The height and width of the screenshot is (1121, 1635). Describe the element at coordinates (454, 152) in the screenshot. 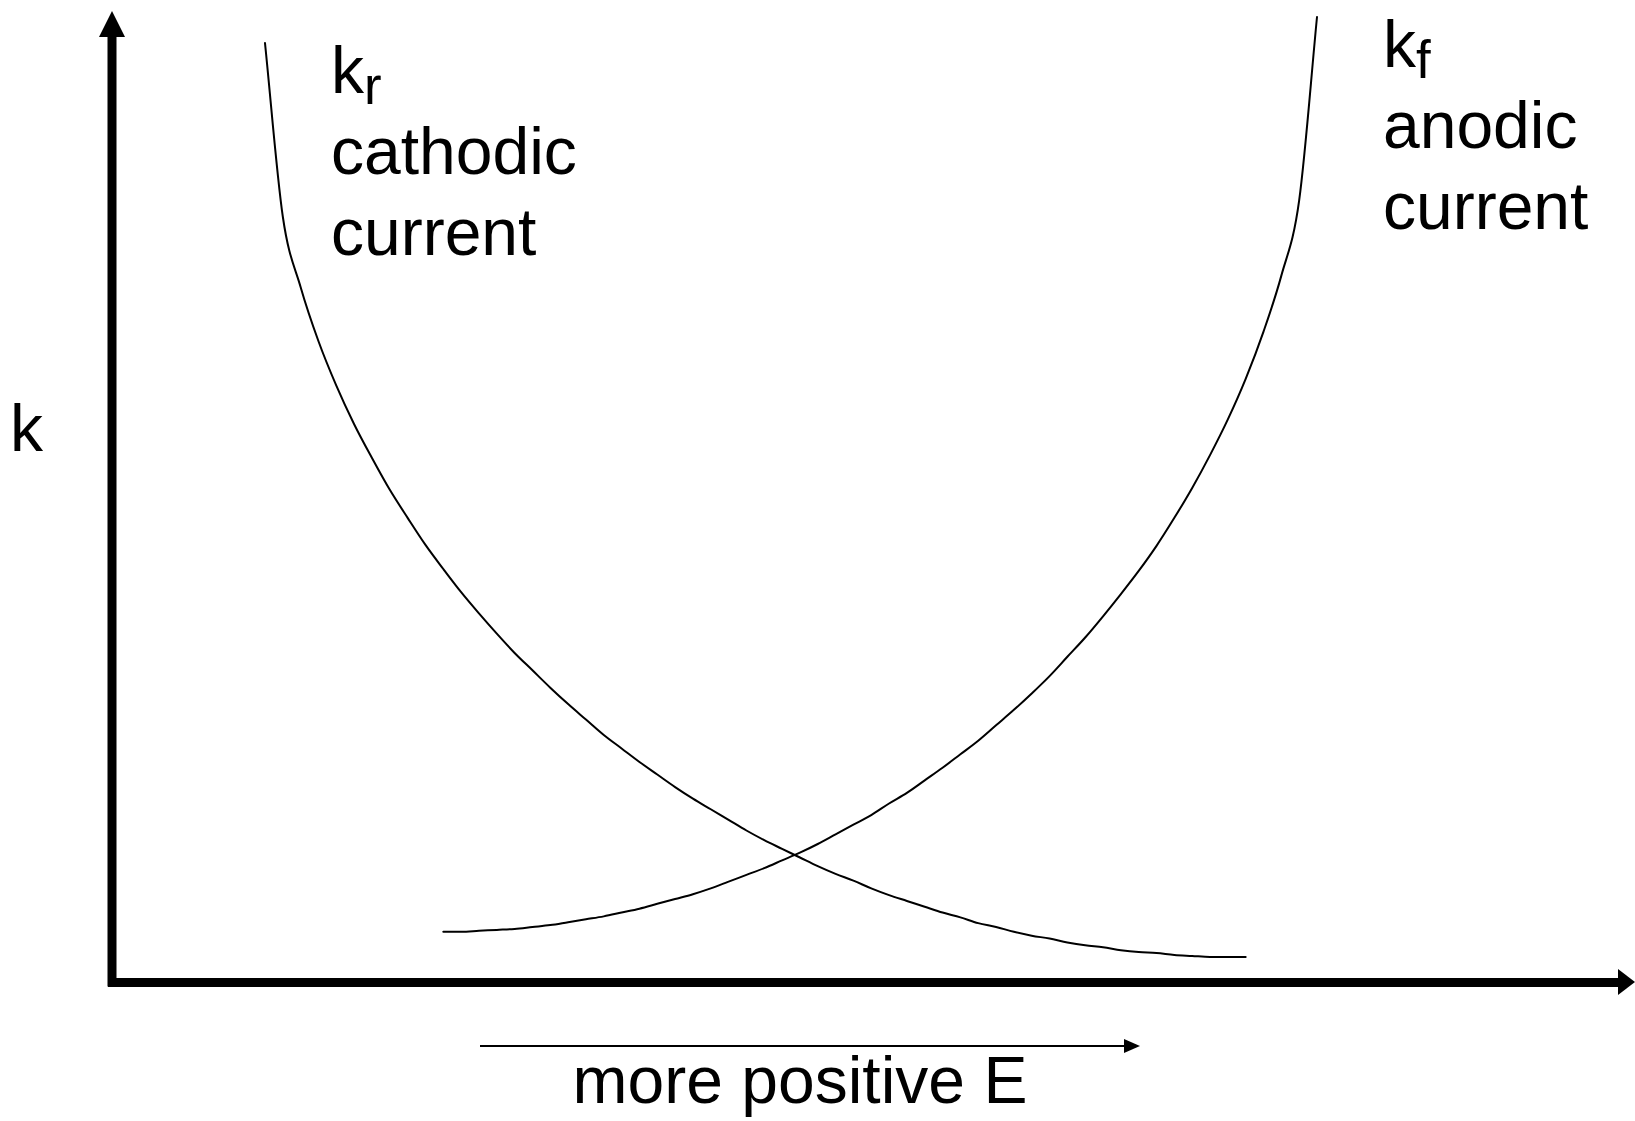

I see `series-label: k$_{r}$ cathodic current` at that location.